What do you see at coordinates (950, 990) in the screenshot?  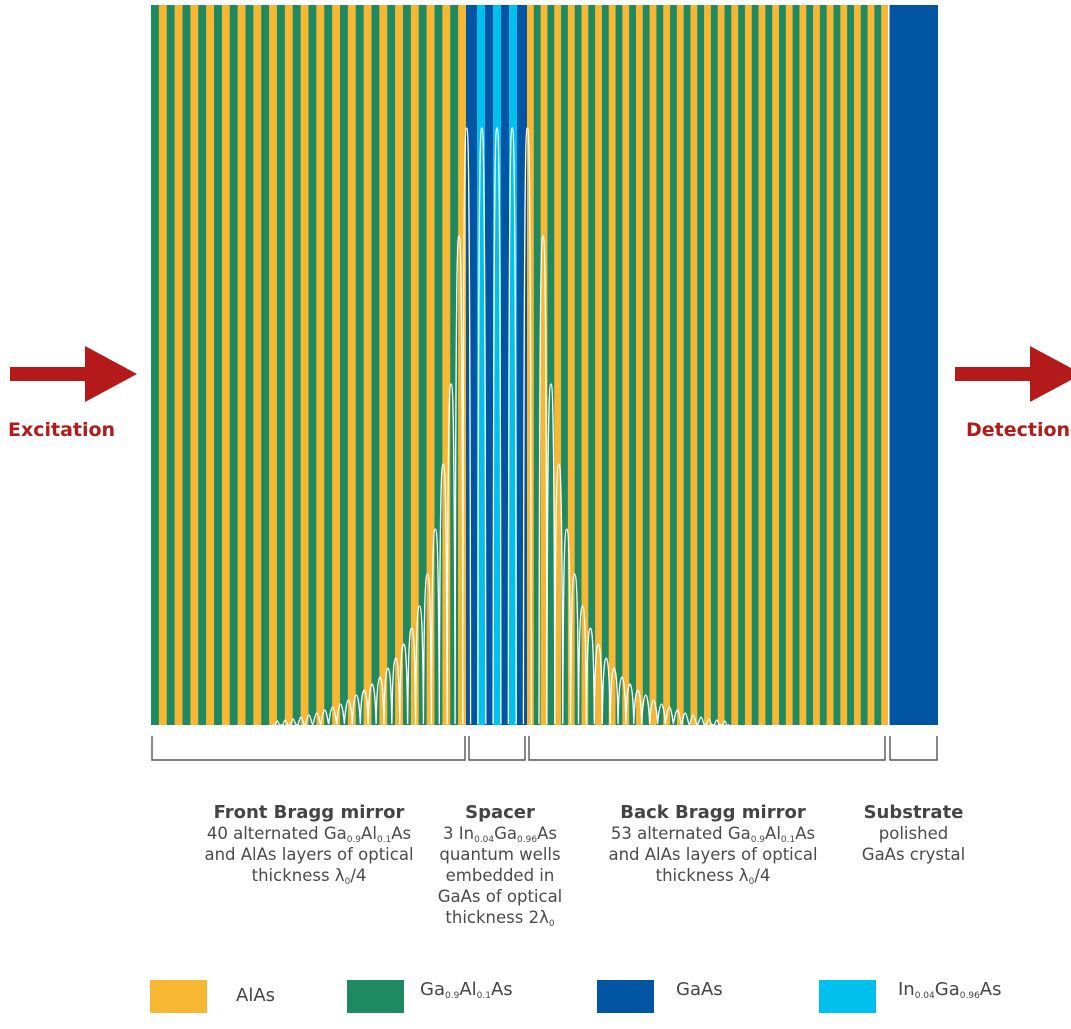 I see `legend-label-ingaas: In0.04Ga0.96As` at bounding box center [950, 990].